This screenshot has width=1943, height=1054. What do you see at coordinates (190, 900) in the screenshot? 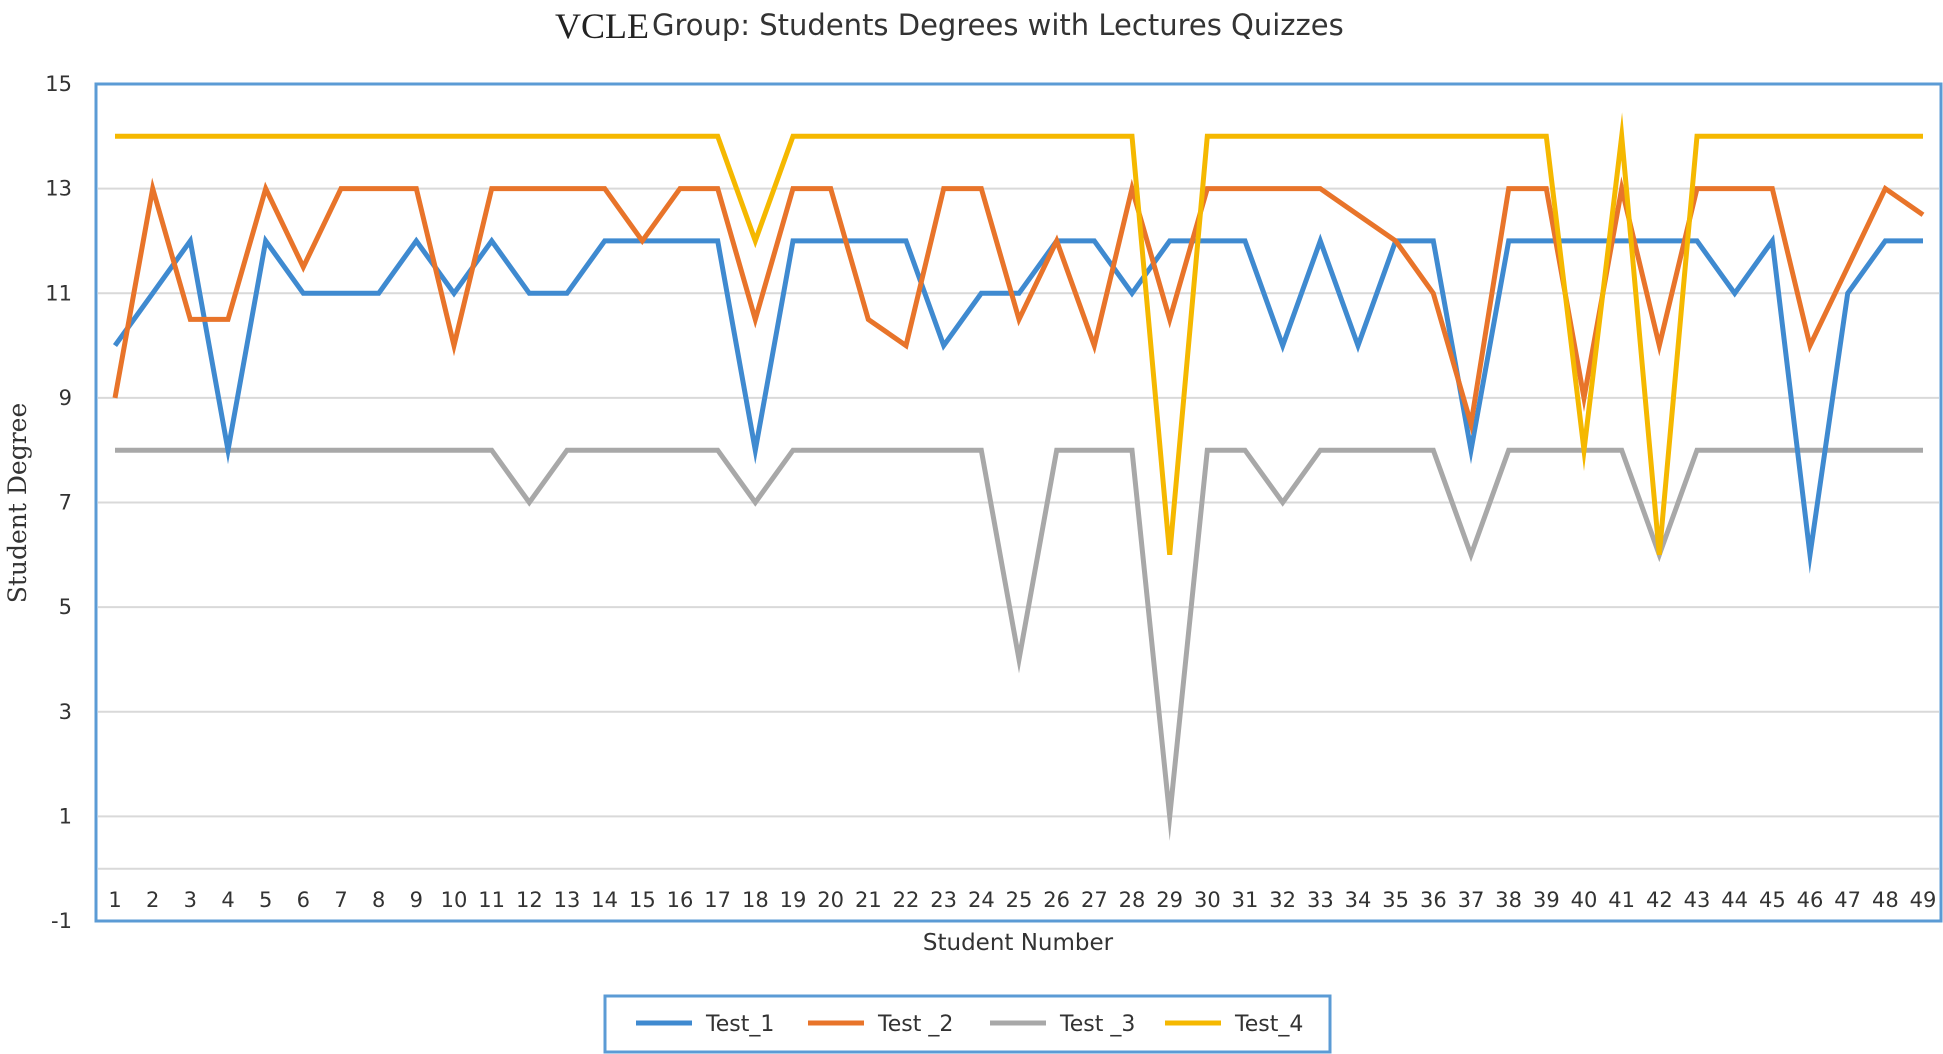
I see `x-tick-label: 3` at bounding box center [190, 900].